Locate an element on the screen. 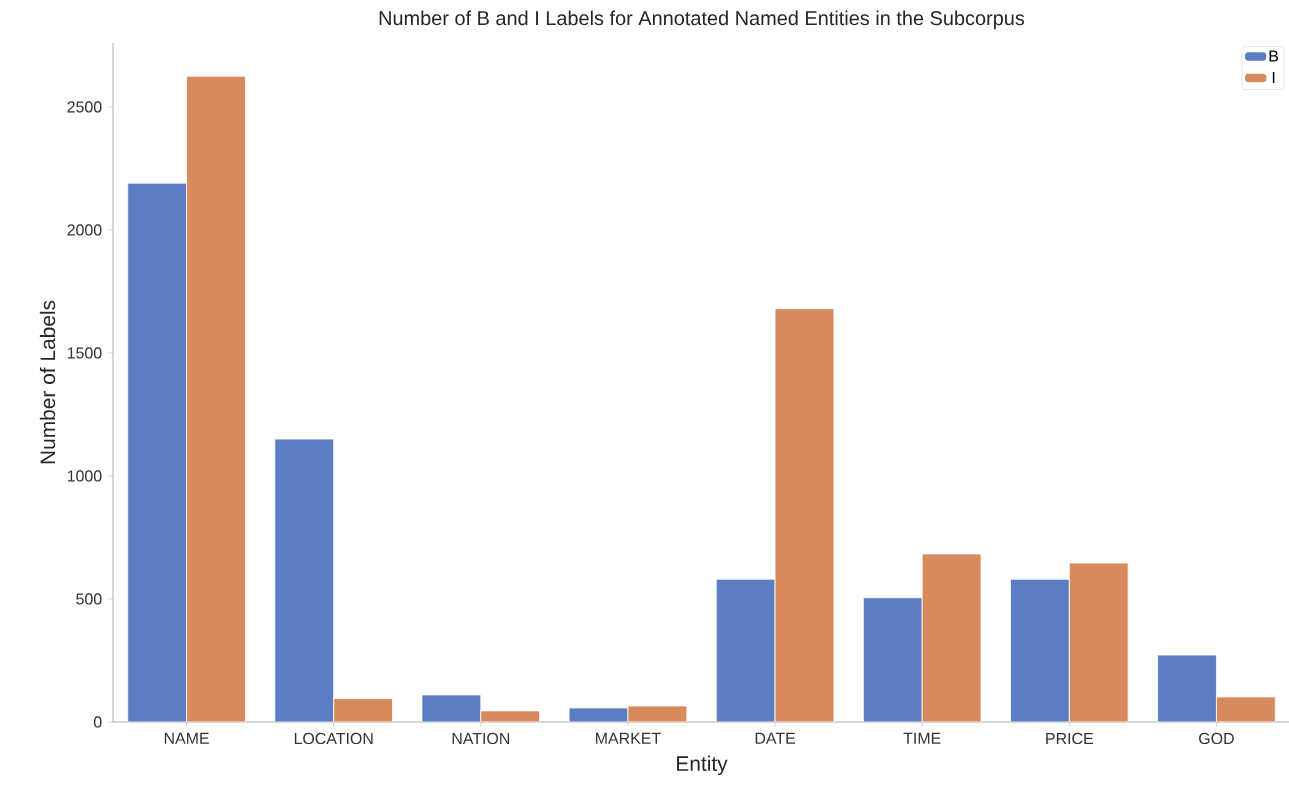 This screenshot has height=797, width=1289. x-tick-label: NATION is located at coordinates (481, 738).